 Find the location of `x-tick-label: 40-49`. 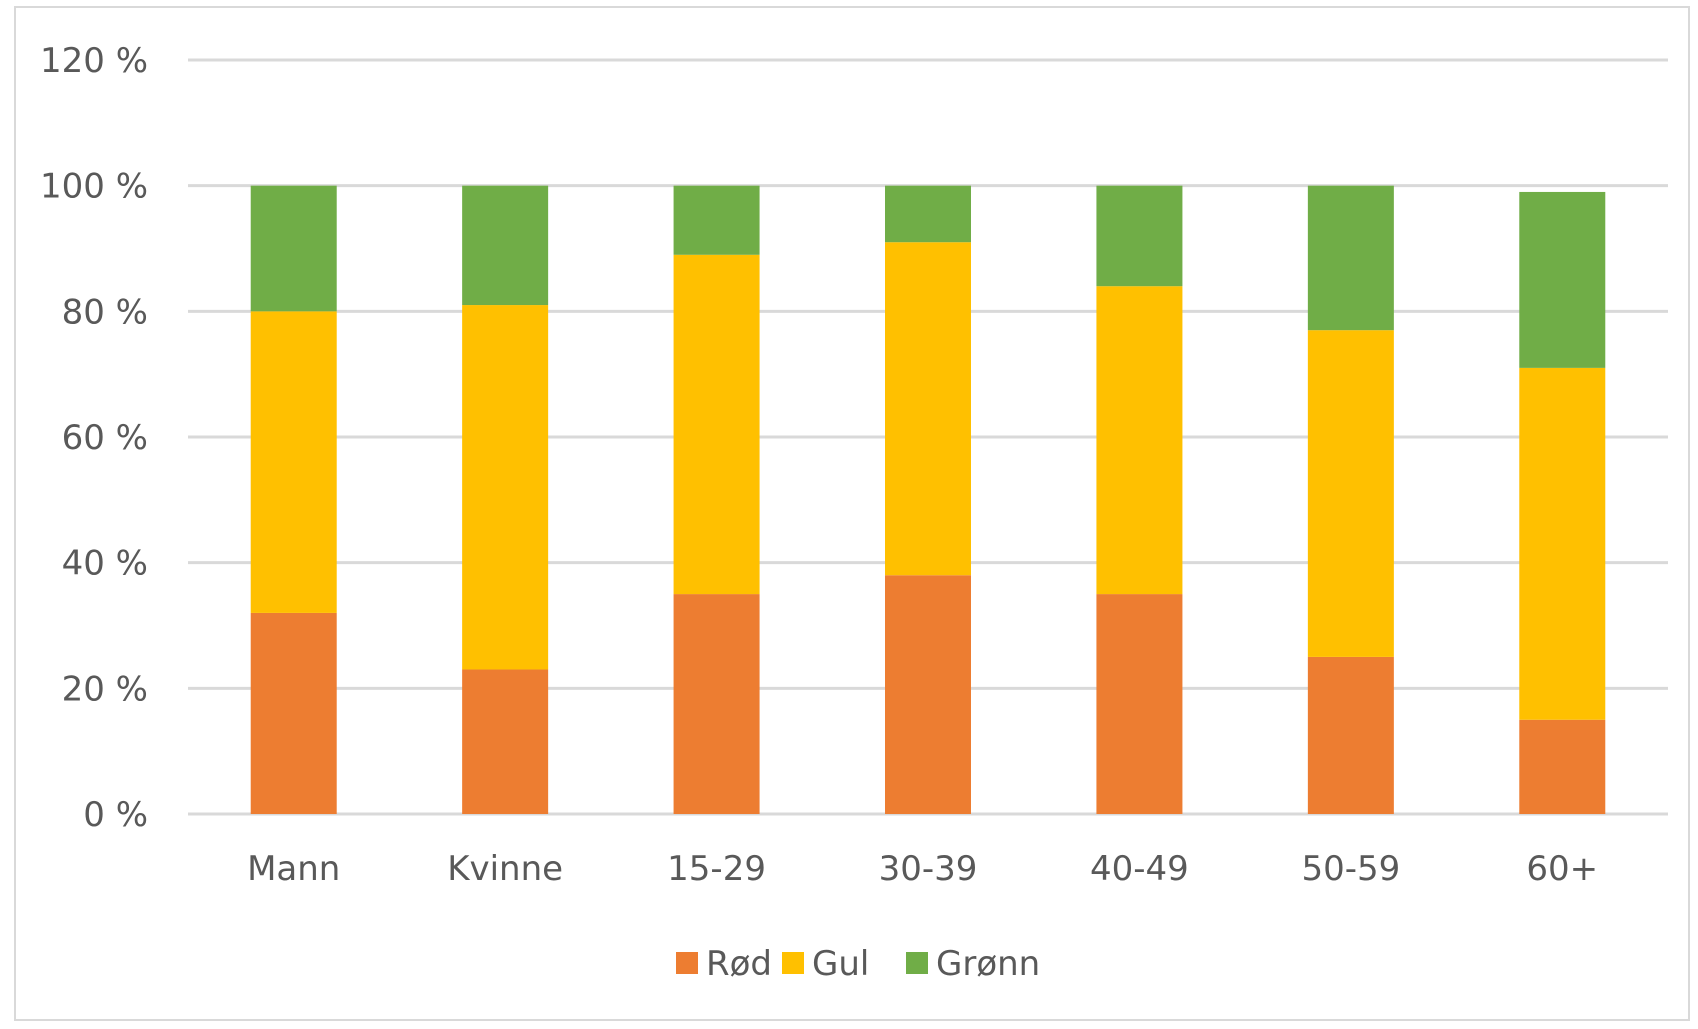

x-tick-label: 40-49 is located at coordinates (1139, 869).